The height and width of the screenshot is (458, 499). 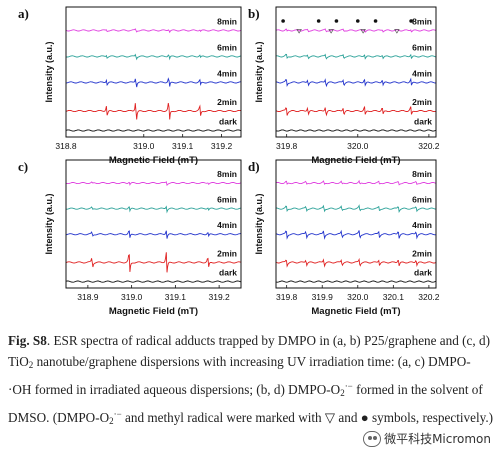 What do you see at coordinates (372, 438) in the screenshot?
I see `wechat-icon` at bounding box center [372, 438].